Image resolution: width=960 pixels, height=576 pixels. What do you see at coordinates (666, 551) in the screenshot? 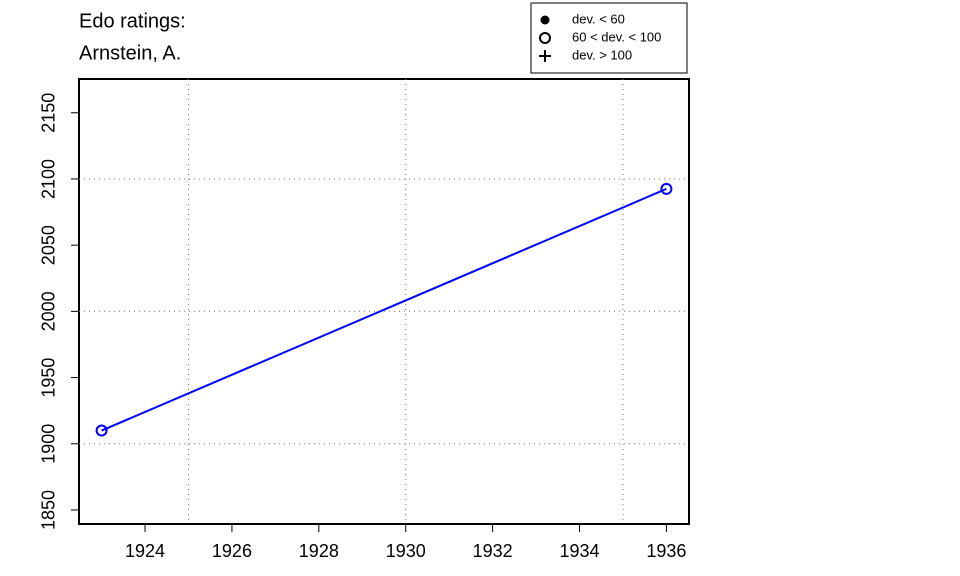
I see `x-tick-label: 1936` at bounding box center [666, 551].